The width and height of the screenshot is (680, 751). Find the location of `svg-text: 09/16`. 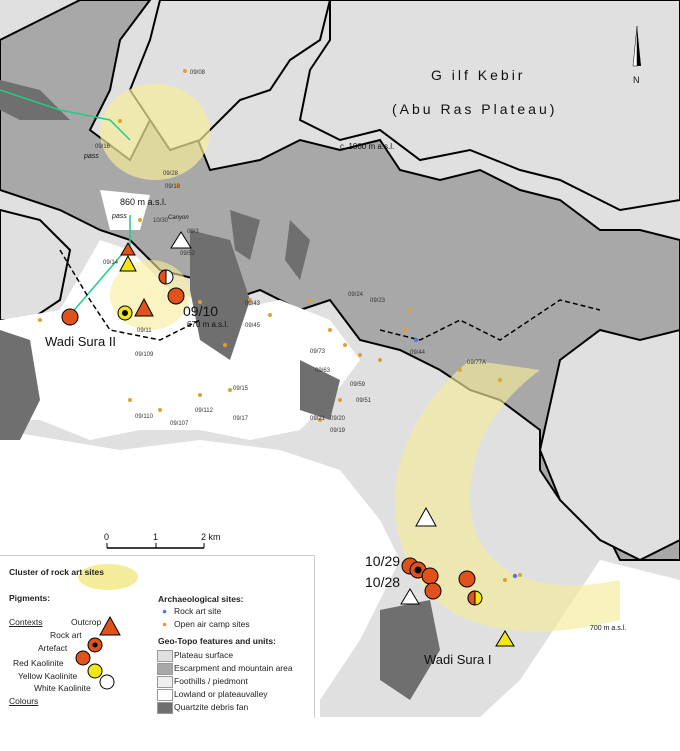

svg-text: 09/16 is located at coordinates (103, 147).